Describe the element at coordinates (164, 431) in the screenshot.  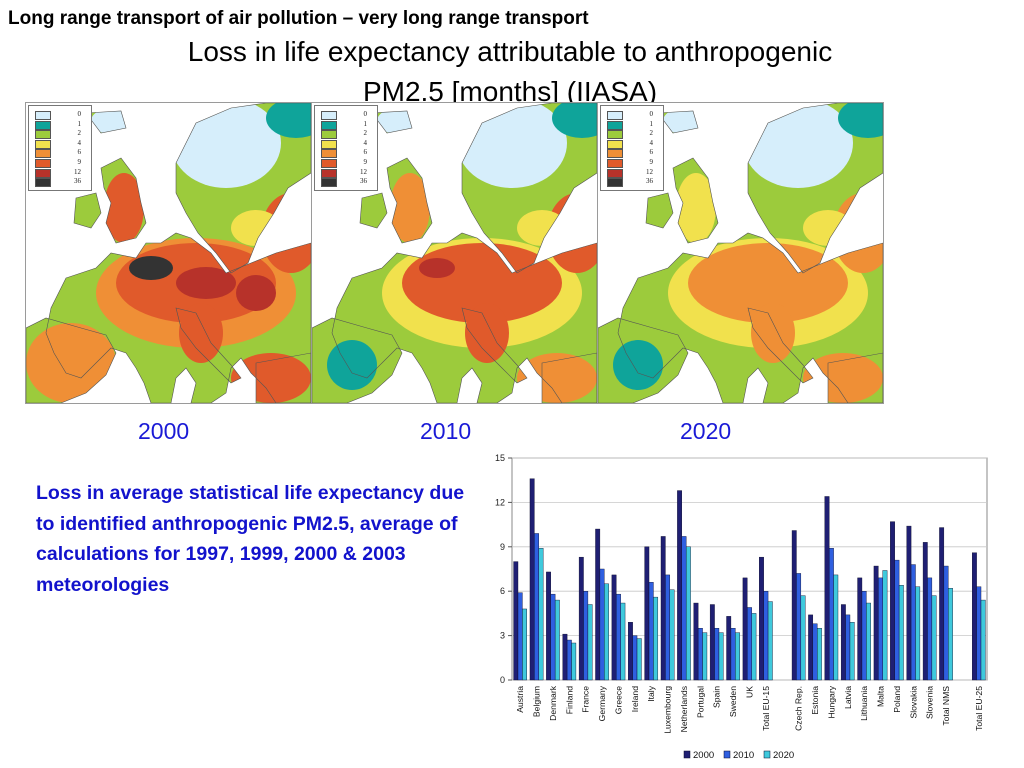
I see `year-label-2000: 2000` at that location.